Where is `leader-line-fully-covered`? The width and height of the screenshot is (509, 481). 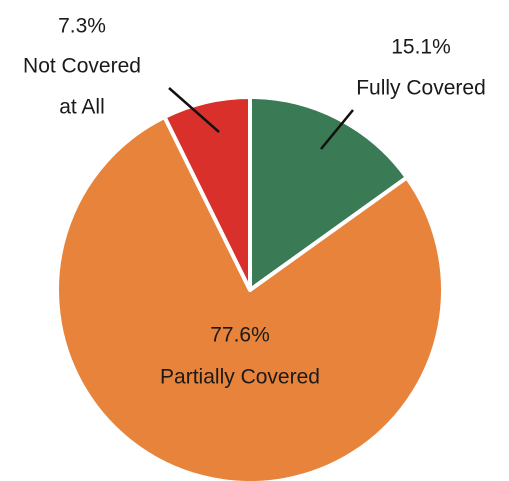 leader-line-fully-covered is located at coordinates (337, 129).